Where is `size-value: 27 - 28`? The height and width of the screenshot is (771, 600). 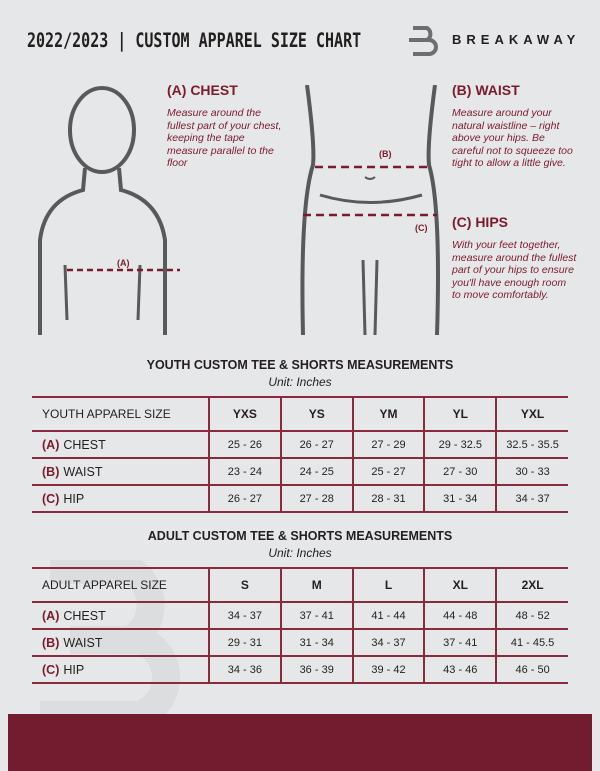 size-value: 27 - 28 is located at coordinates (316, 499).